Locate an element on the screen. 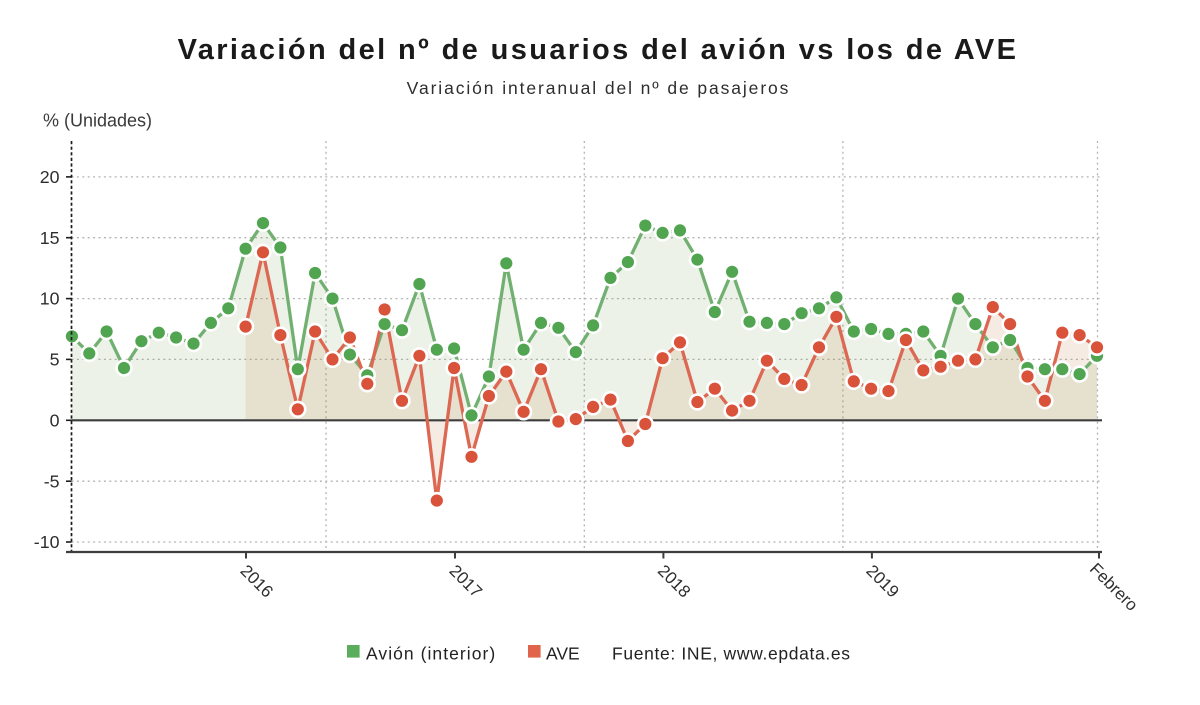 This screenshot has height=705, width=1200. svg-text: -5 is located at coordinates (52, 481).